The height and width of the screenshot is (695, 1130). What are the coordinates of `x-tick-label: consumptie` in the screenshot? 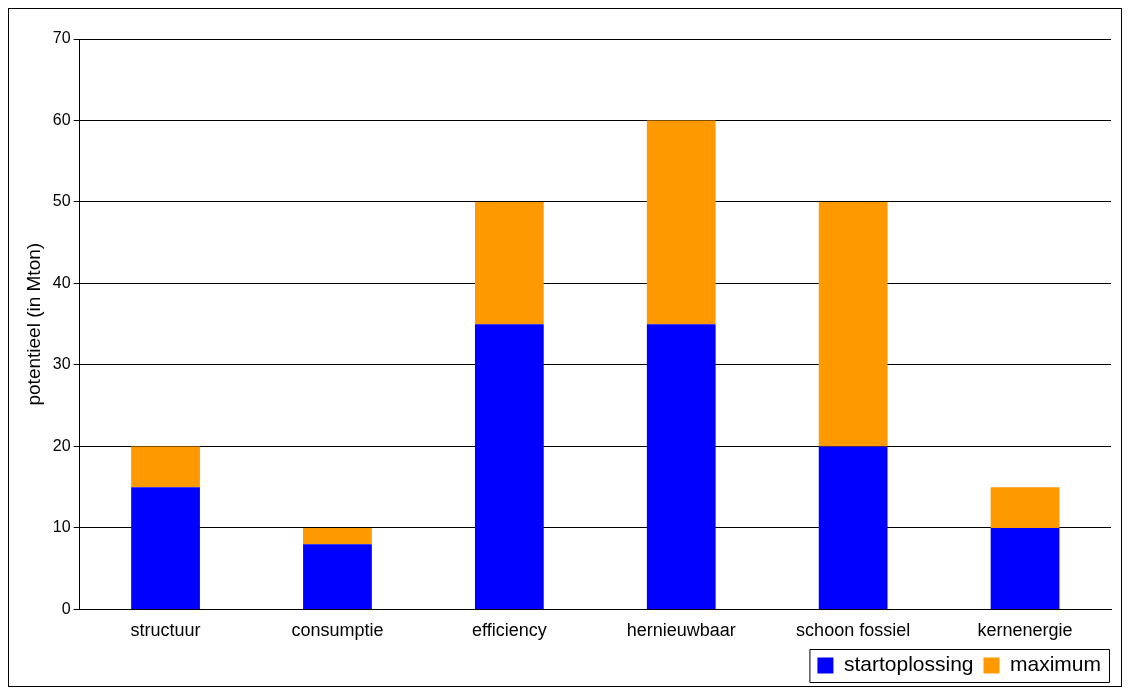 It's located at (337, 630).